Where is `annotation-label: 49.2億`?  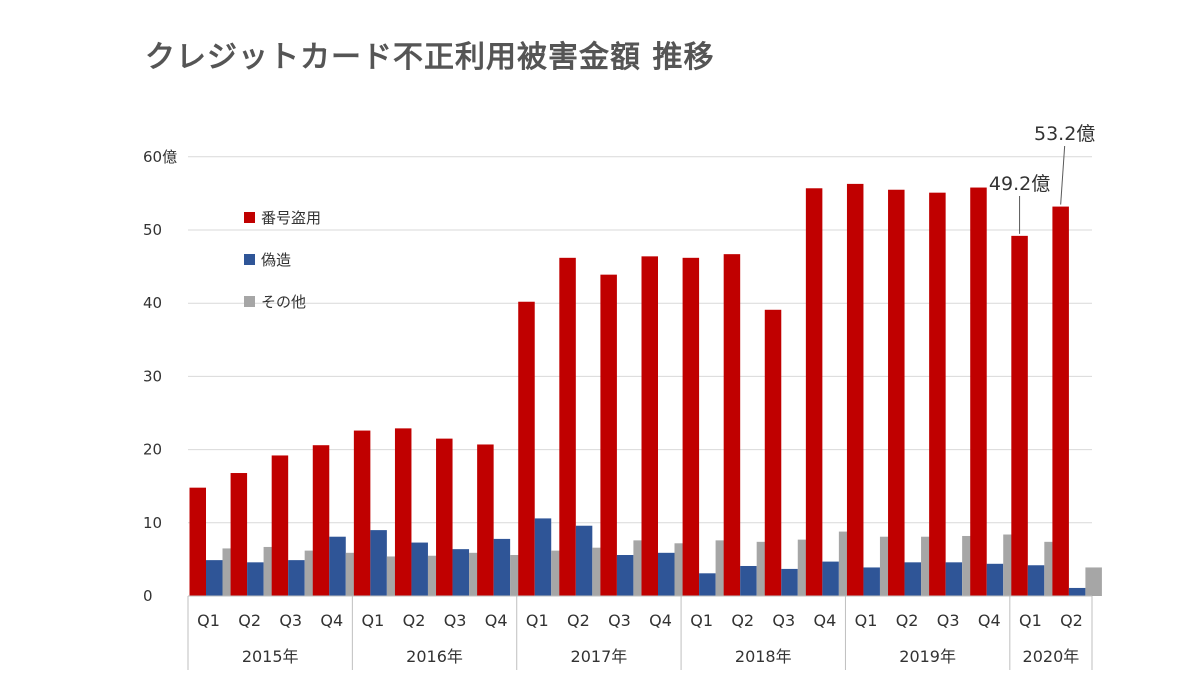
annotation-label: 49.2億 is located at coordinates (1019, 184).